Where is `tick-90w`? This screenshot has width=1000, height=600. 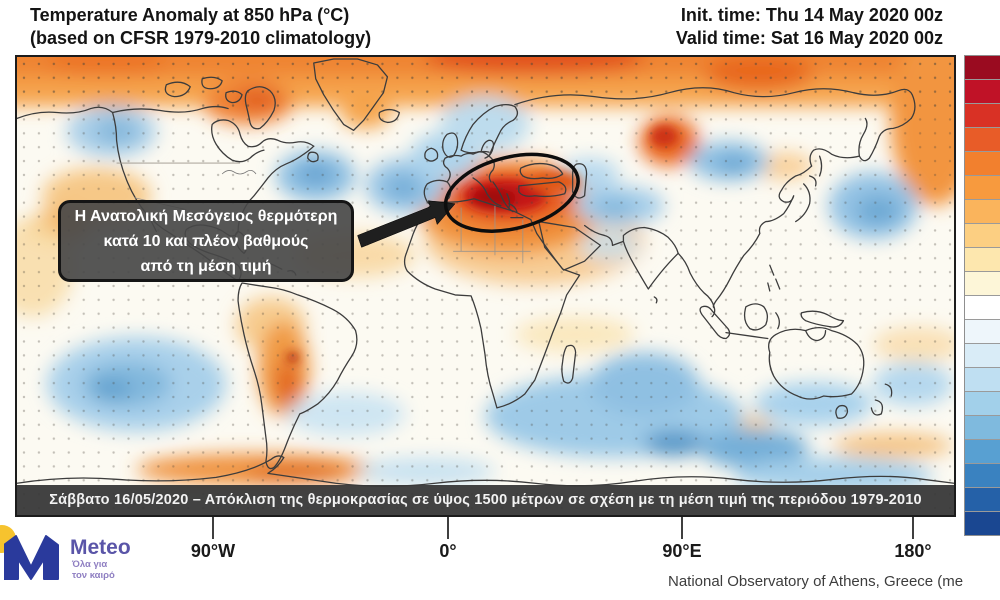
tick-90w is located at coordinates (213, 528).